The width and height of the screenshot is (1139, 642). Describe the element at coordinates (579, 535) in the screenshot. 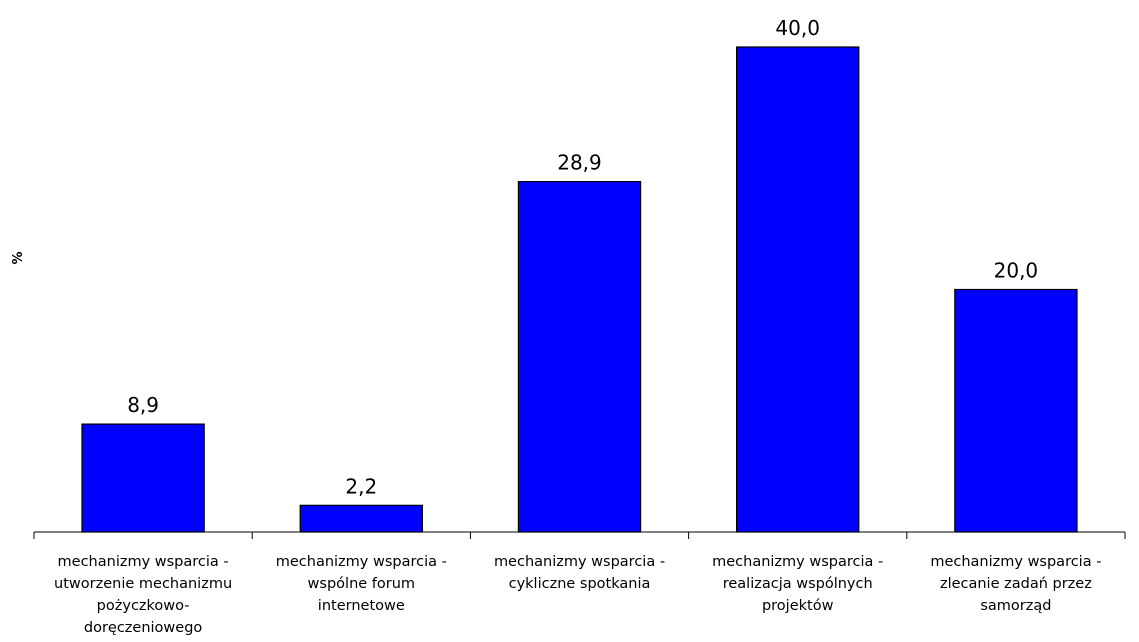

I see `x-axis` at that location.